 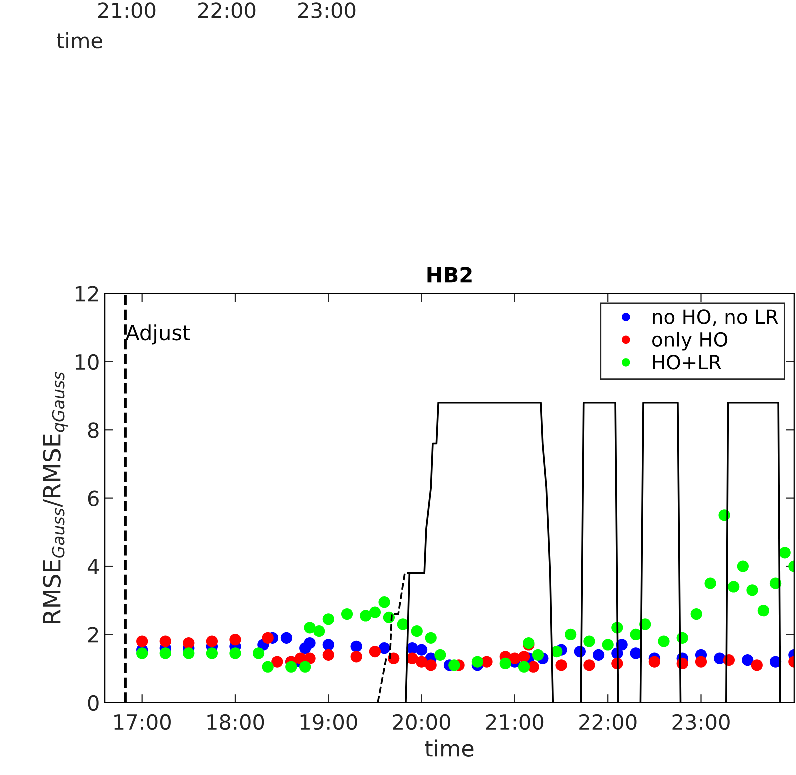 What do you see at coordinates (687, 362) in the screenshot?
I see `legend-label: HO+LR` at bounding box center [687, 362].